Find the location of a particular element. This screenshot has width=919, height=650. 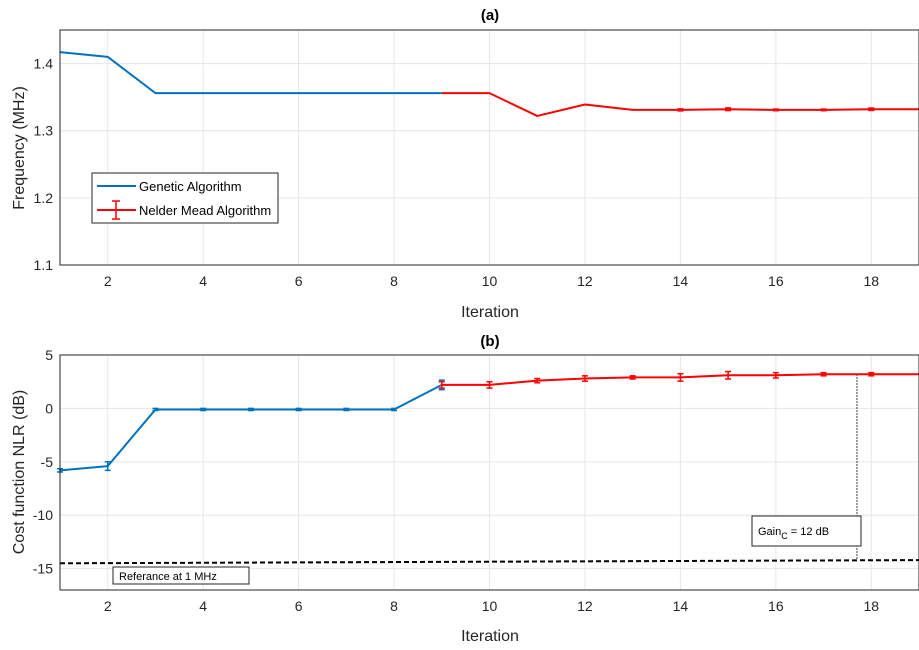

reference-label: Referance at 1 MHz is located at coordinates (181, 575).